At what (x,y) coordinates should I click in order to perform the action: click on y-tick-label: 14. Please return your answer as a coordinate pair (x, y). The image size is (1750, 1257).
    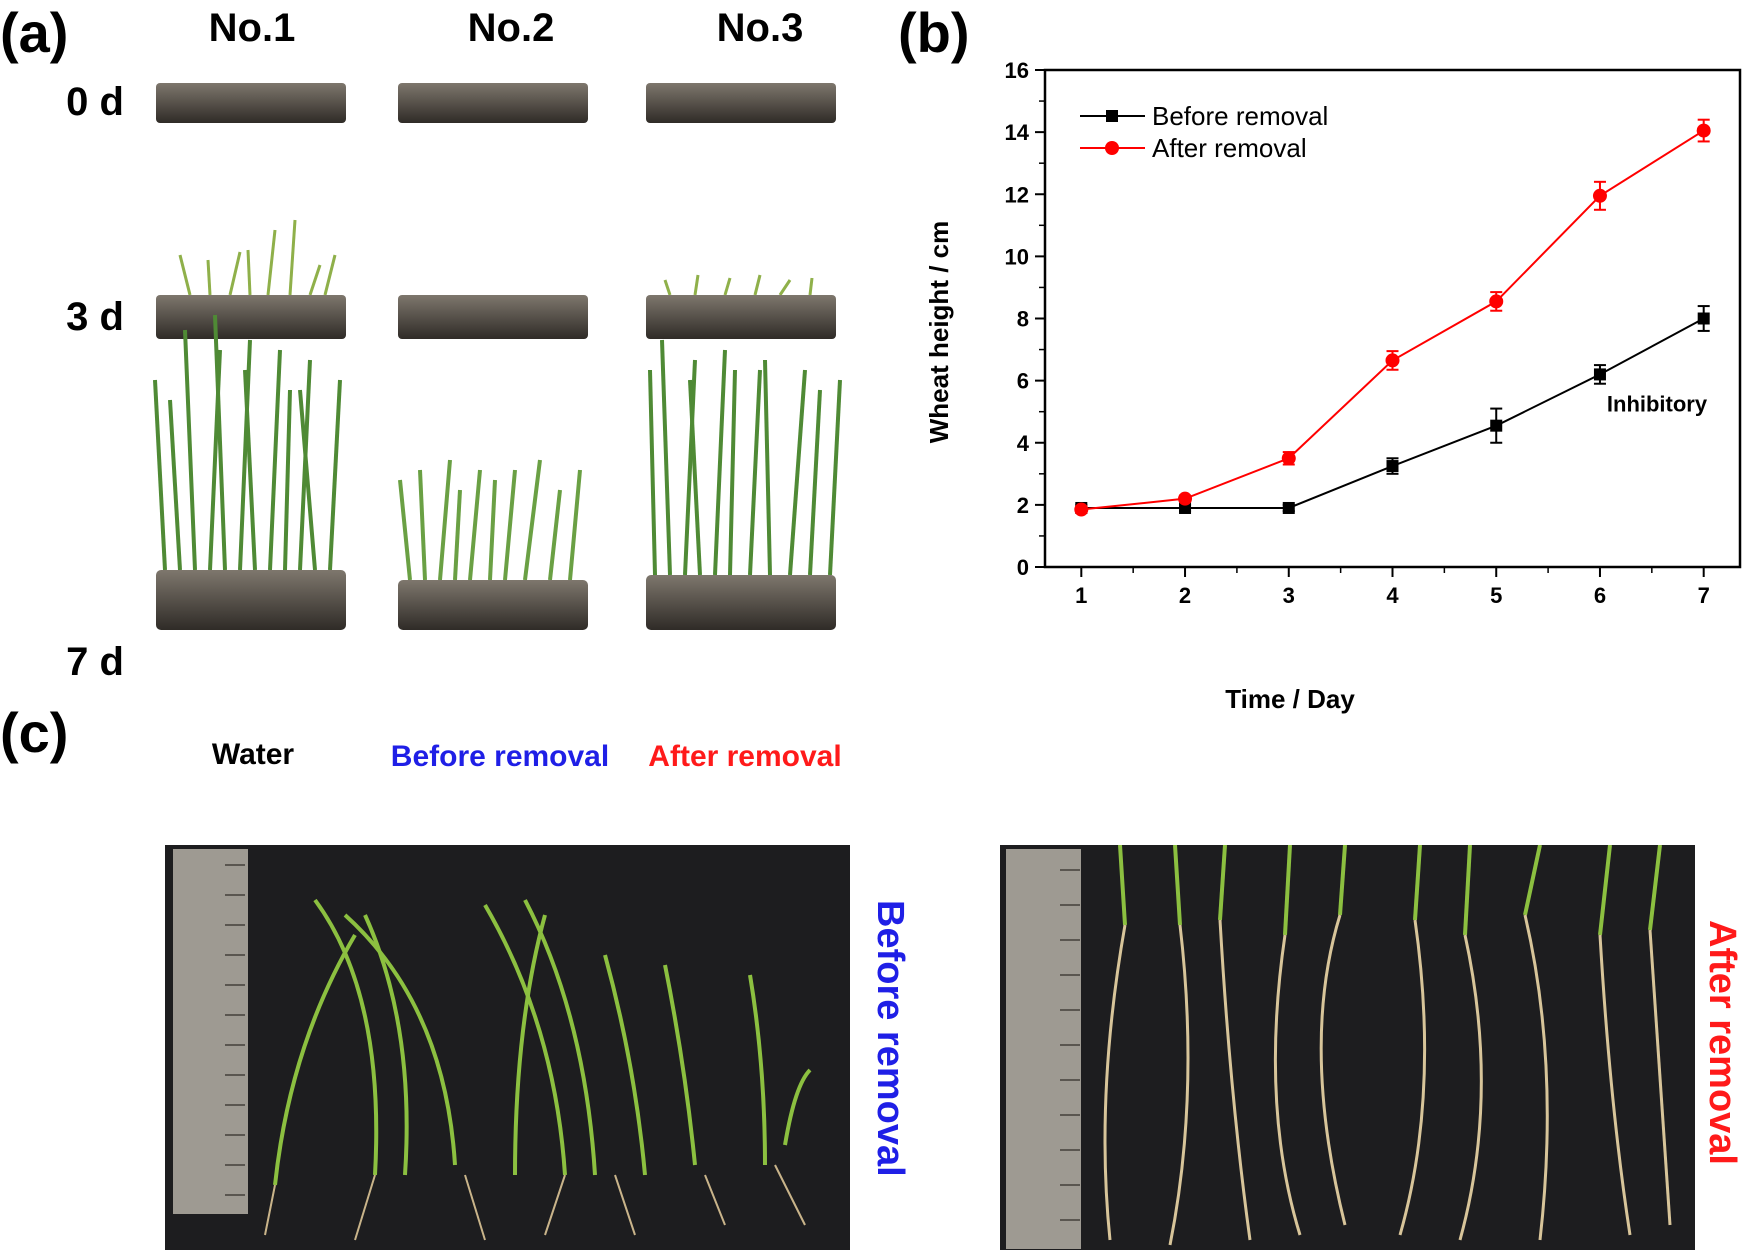
    Looking at the image, I should click on (1017, 132).